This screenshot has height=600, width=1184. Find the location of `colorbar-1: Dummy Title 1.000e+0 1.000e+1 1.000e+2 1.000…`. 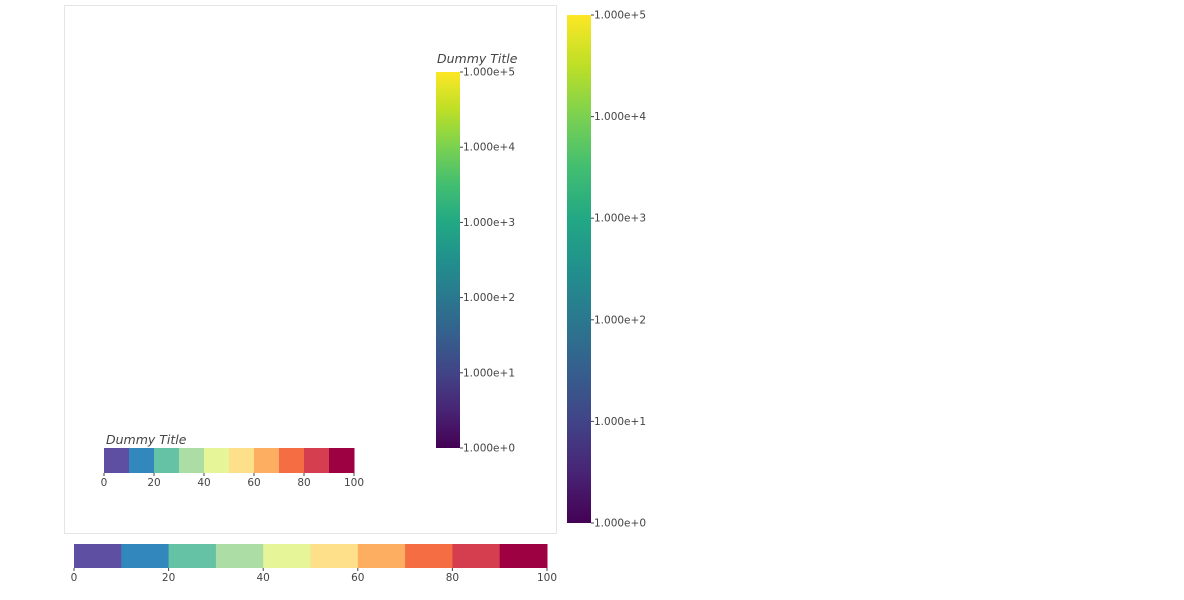

colorbar-1: Dummy Title 1.000e+0 1.000e+1 1.000e+2 1.000… is located at coordinates (477, 253).